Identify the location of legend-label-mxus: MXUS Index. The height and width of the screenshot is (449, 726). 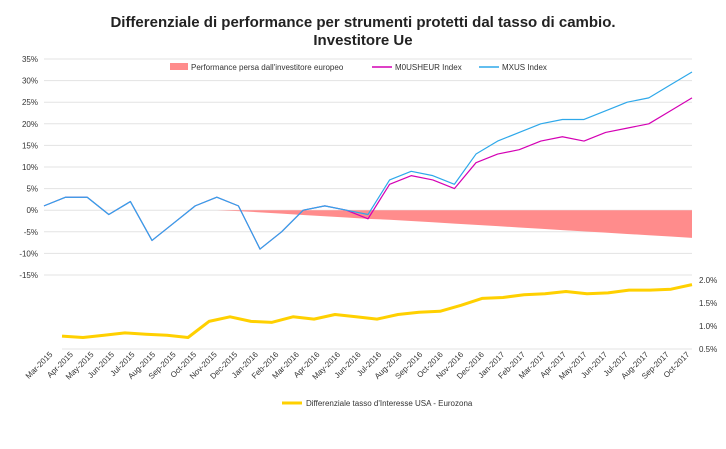
(524, 67).